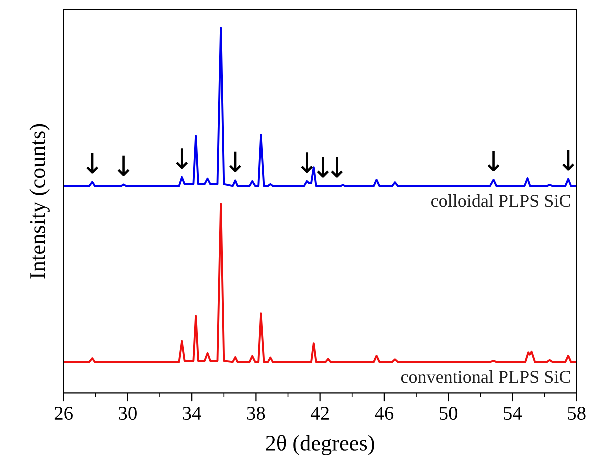  Describe the element at coordinates (128, 413) in the screenshot. I see `x-tick-label: 30` at that location.